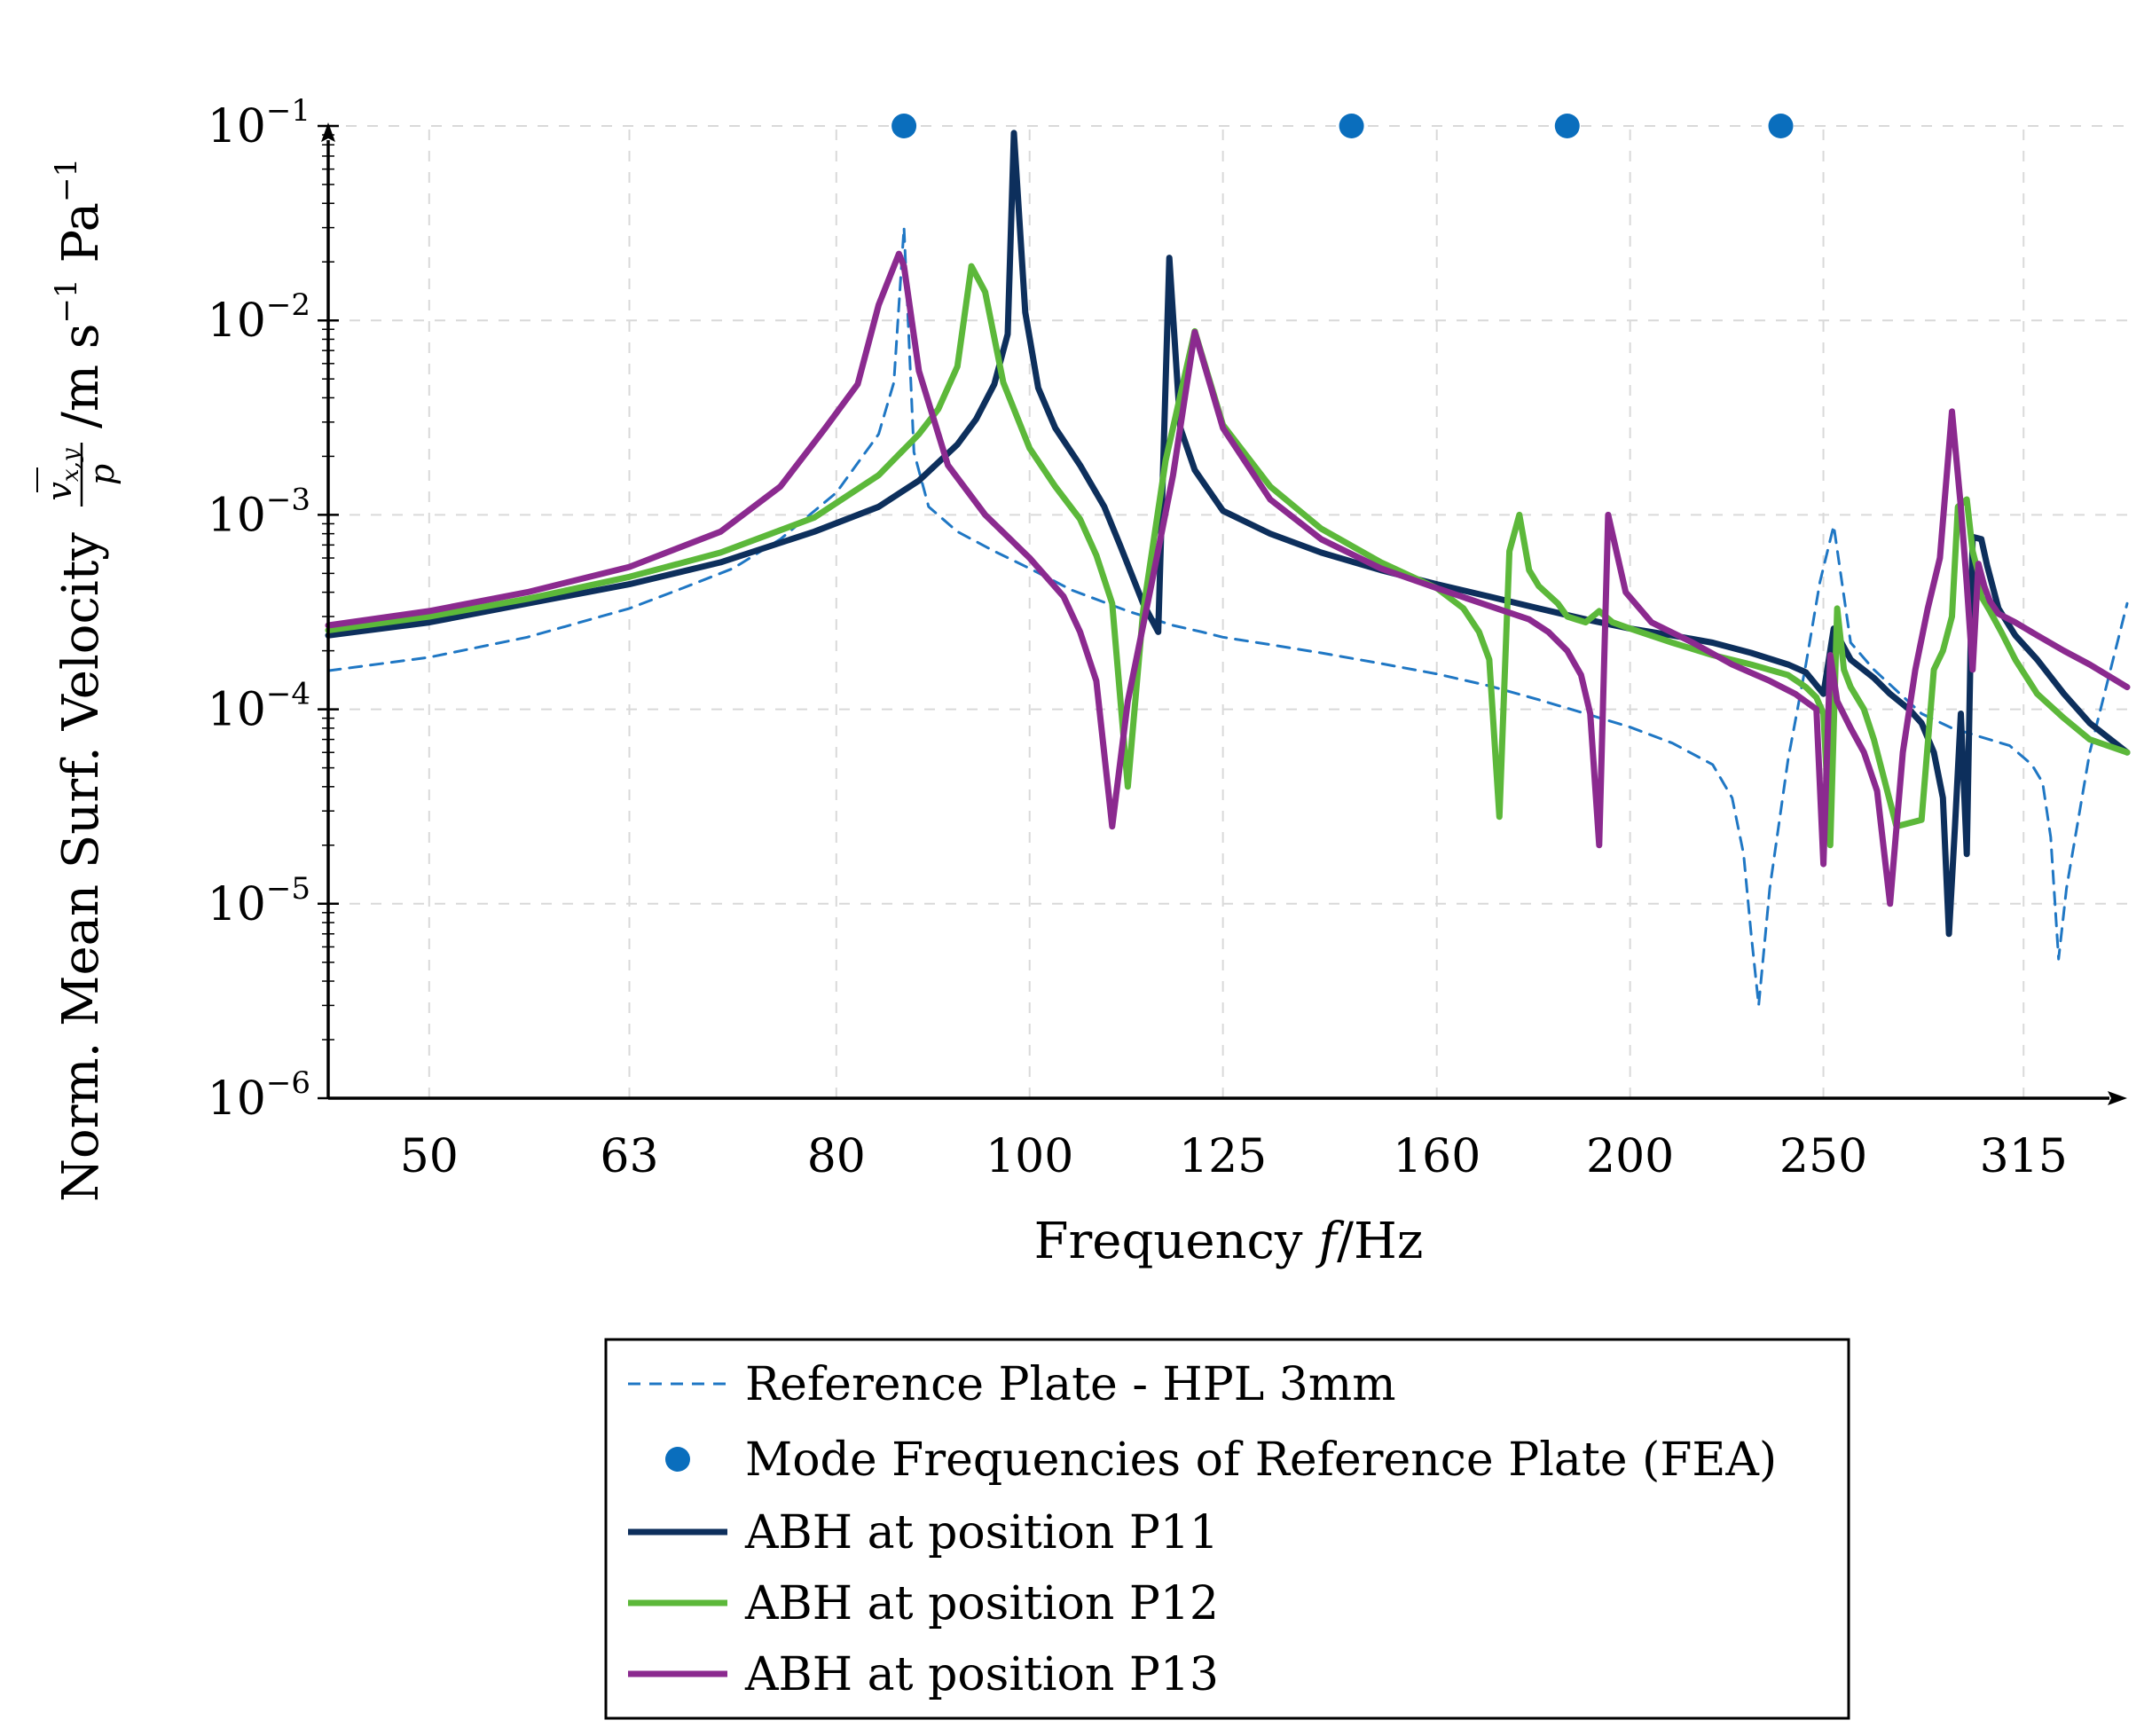 This screenshot has height=1736, width=2152. I want to click on y-tick-label: 10⁻⁵, so click(259, 901).